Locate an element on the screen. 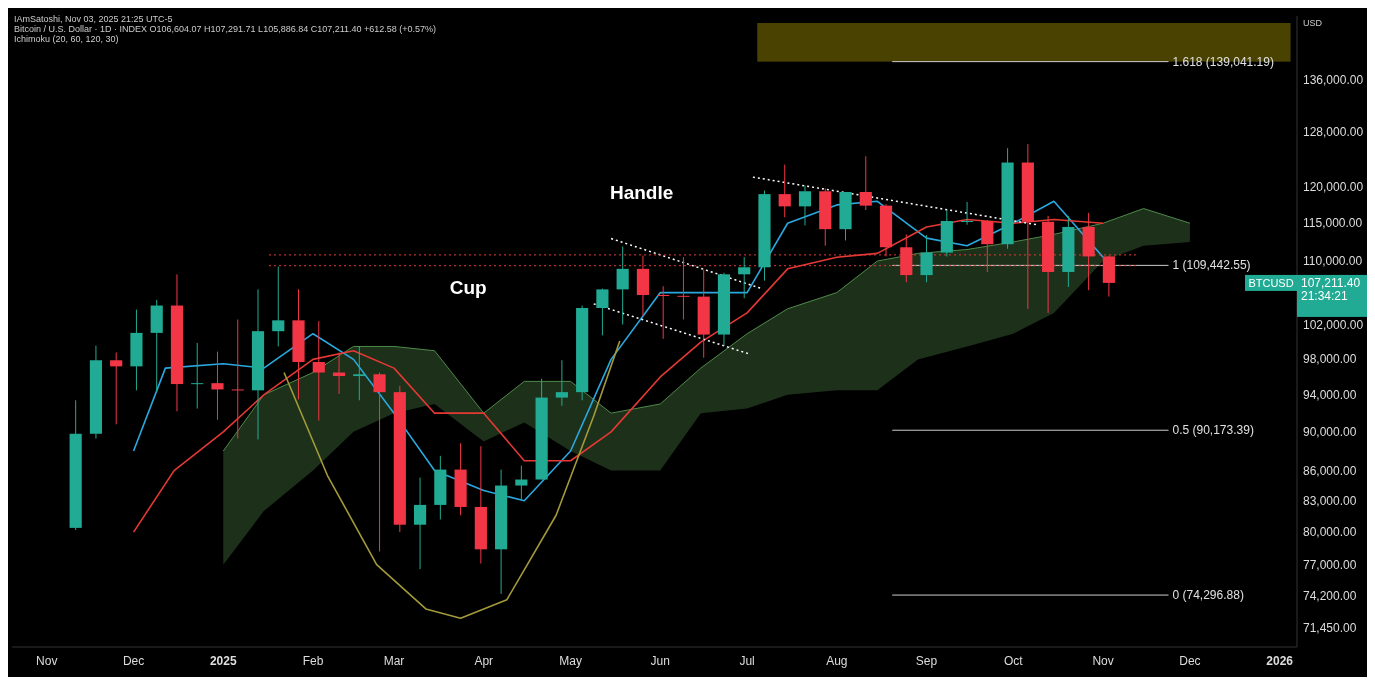 The image size is (1375, 685). annotation: BTCUSD is located at coordinates (1271, 282).